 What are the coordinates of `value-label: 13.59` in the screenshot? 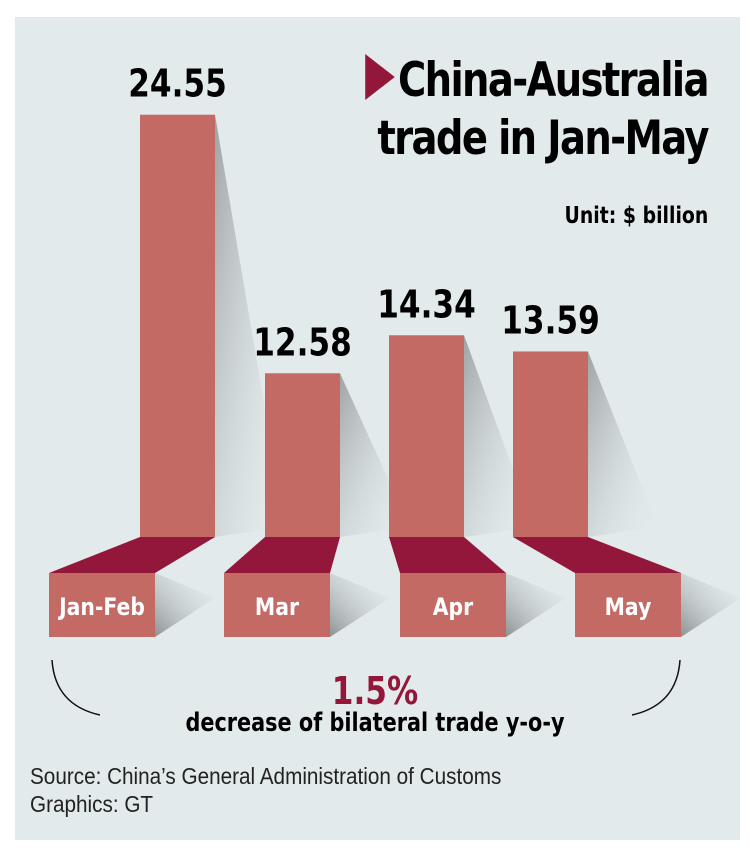 It's located at (550, 322).